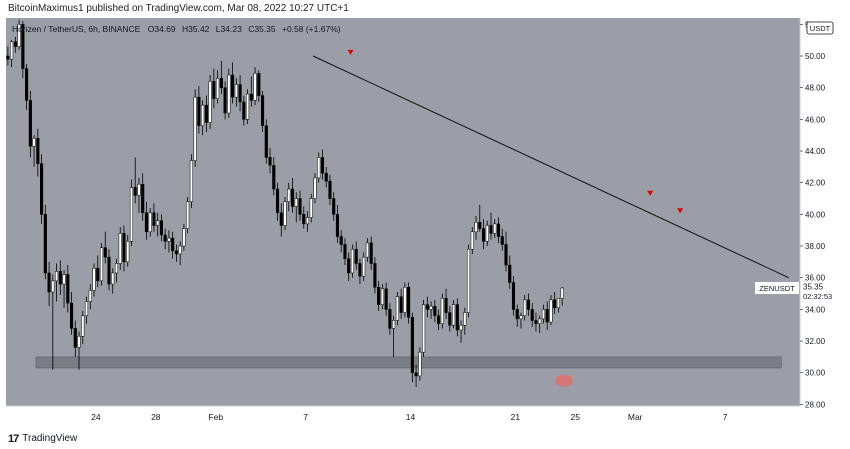 The width and height of the screenshot is (850, 449). I want to click on y-tick-label: 46.00, so click(815, 119).